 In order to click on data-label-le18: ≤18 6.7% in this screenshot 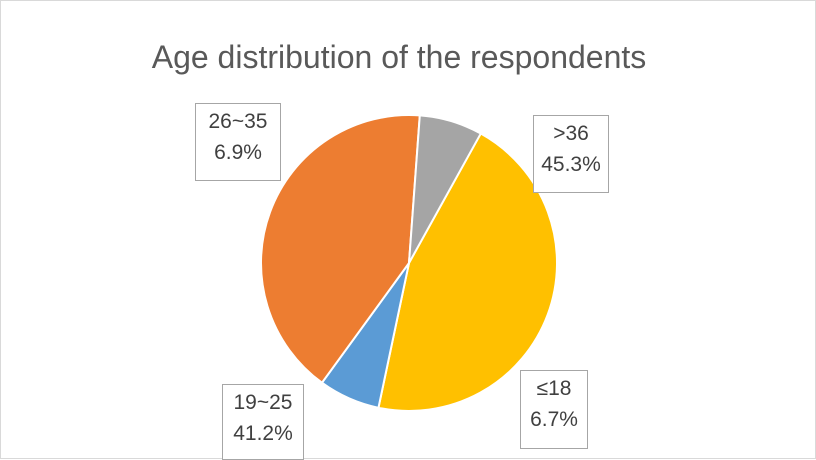, I will do `click(554, 409)`.